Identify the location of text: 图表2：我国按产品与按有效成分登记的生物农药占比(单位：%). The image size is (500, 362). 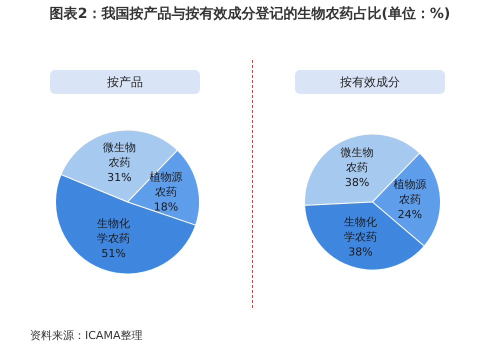
(250, 14).